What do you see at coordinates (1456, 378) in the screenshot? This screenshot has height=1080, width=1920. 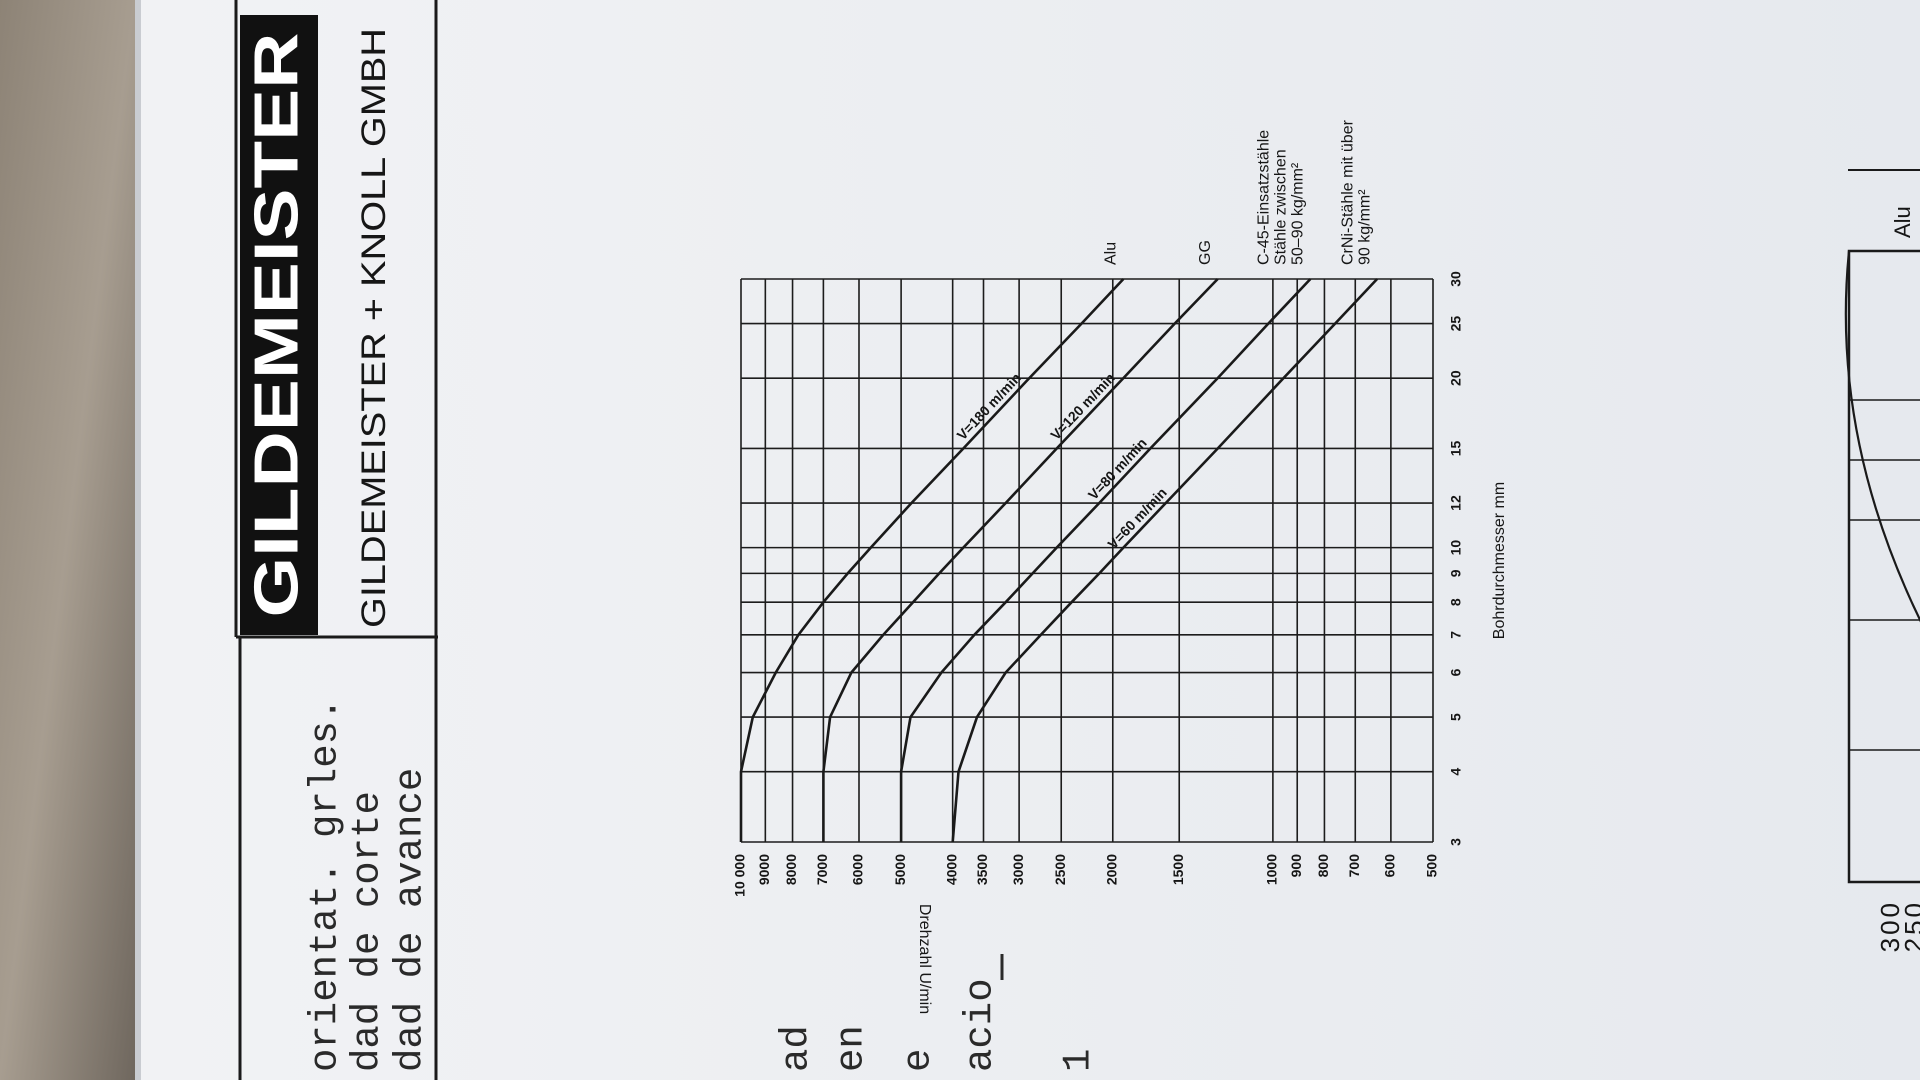 I see `x-tick-label: 20` at bounding box center [1456, 378].